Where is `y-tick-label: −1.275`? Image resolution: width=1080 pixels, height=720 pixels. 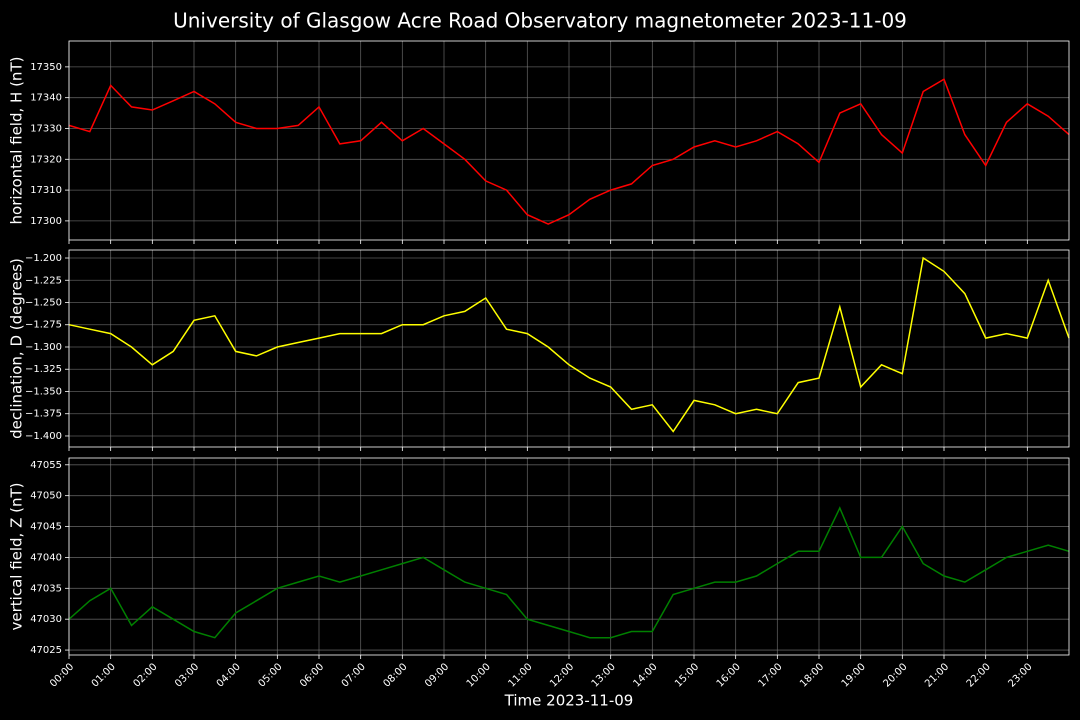 y-tick-label: −1.275 is located at coordinates (43, 325).